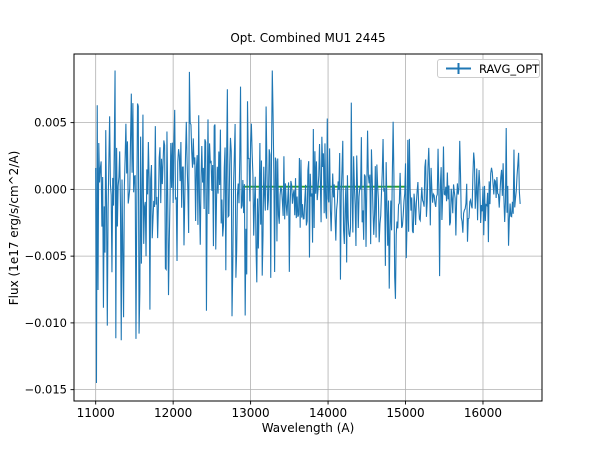  I want to click on x-tick-label: 15000, so click(405, 413).